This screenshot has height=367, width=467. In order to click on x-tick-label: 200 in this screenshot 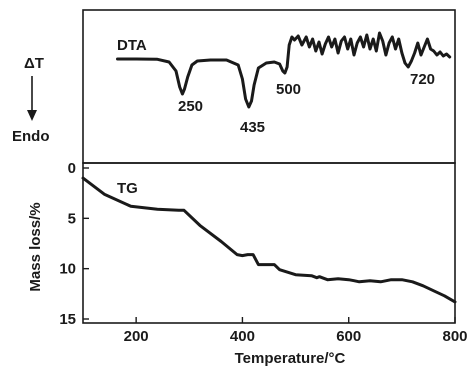, I will do `click(136, 336)`.